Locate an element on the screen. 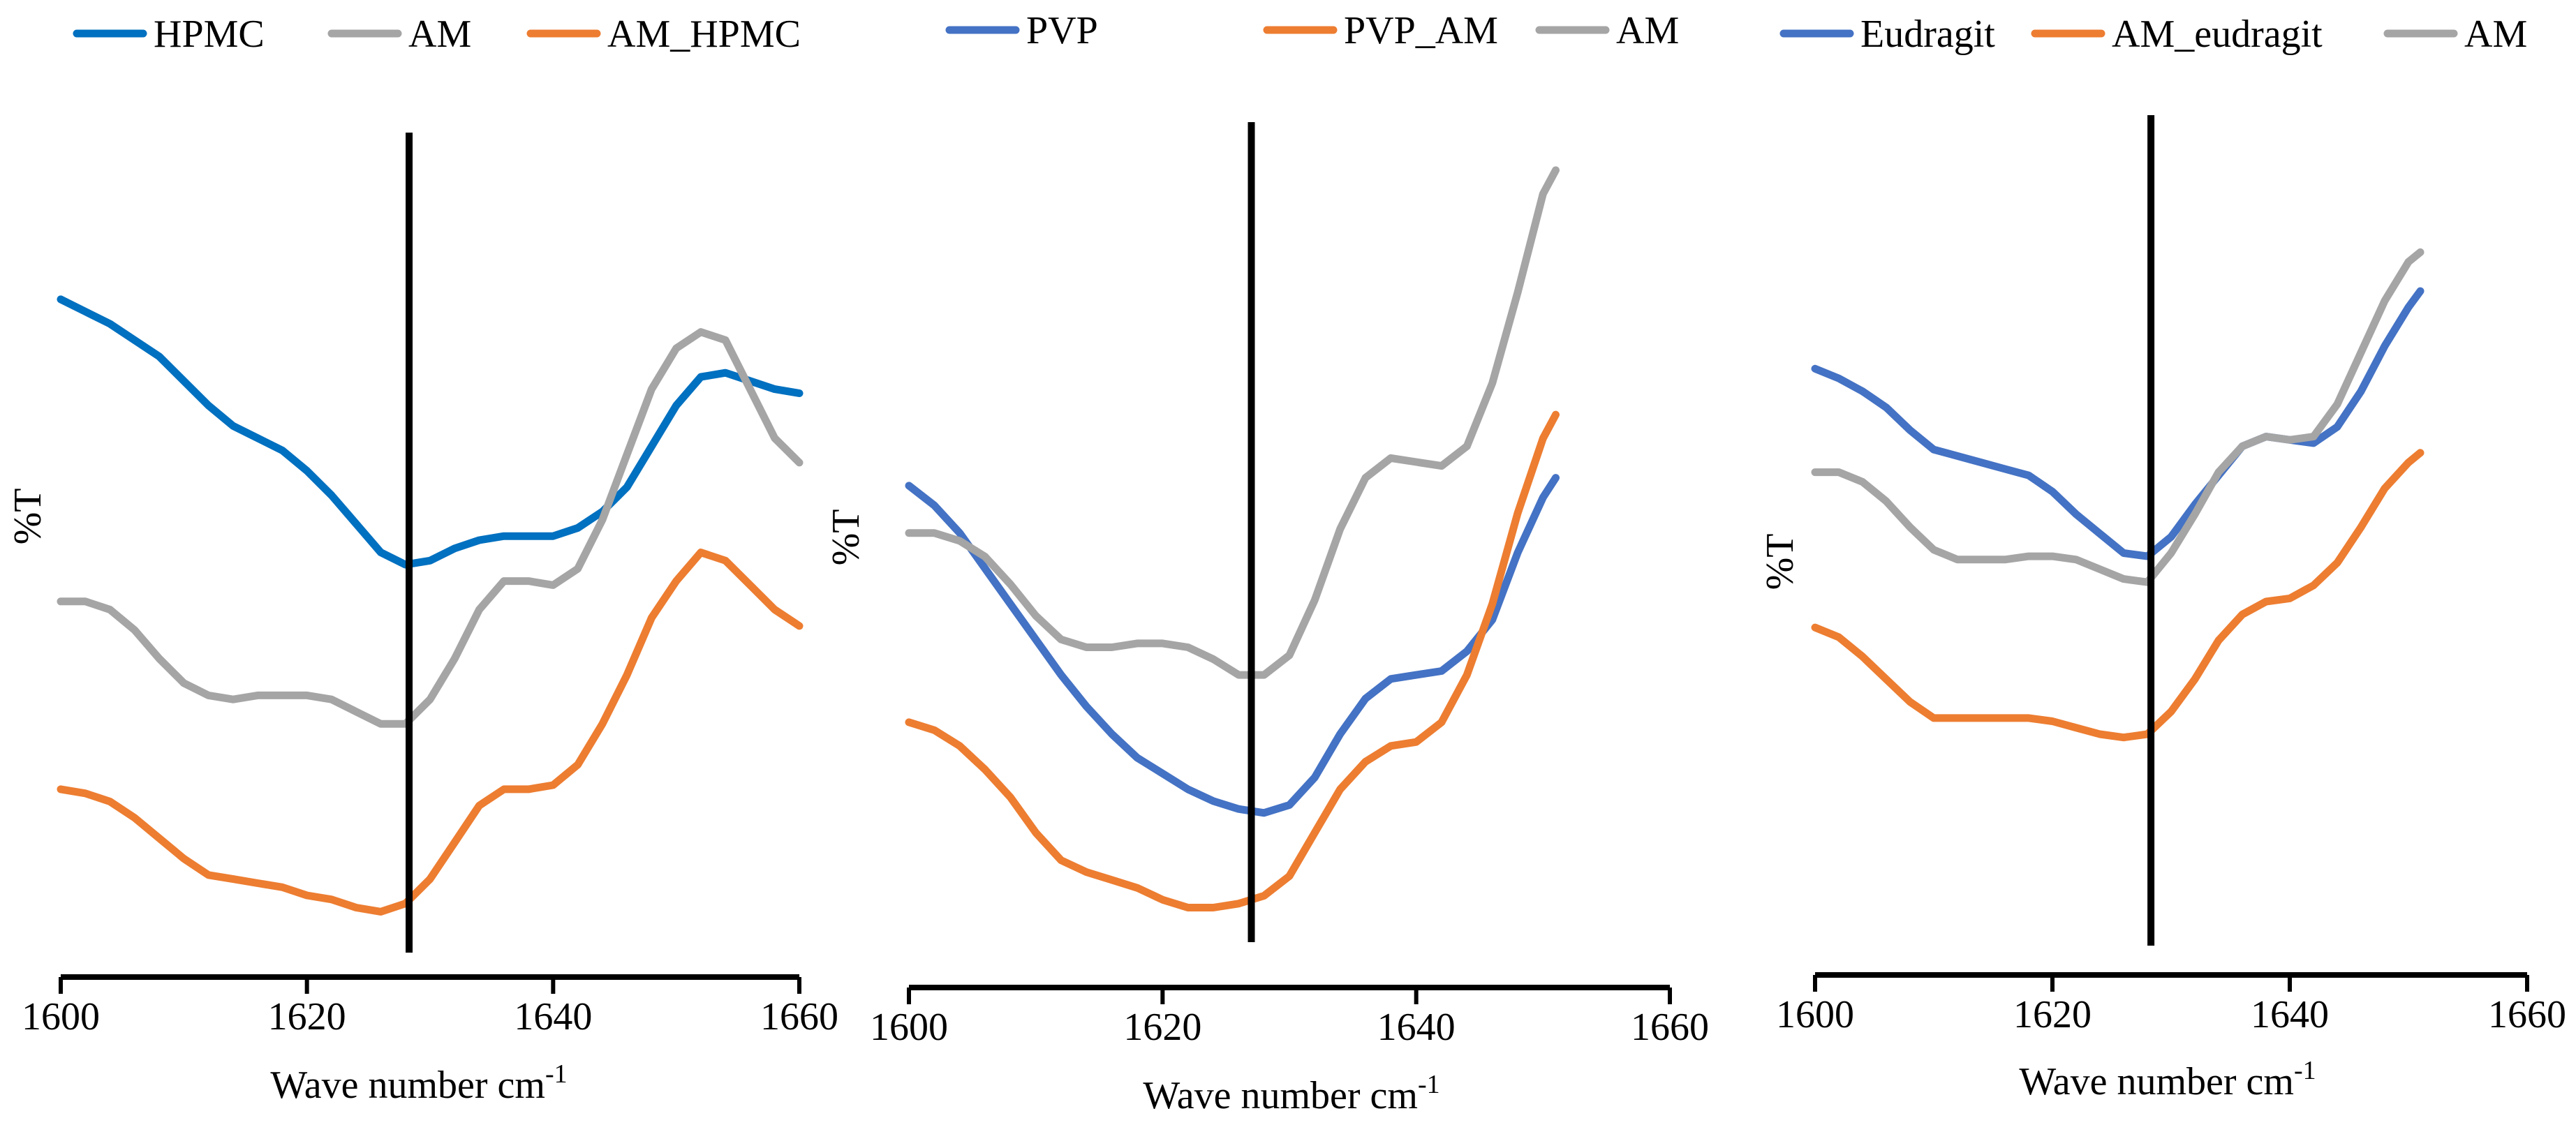 The image size is (2576, 1125). legend-label: PVP is located at coordinates (1062, 30).